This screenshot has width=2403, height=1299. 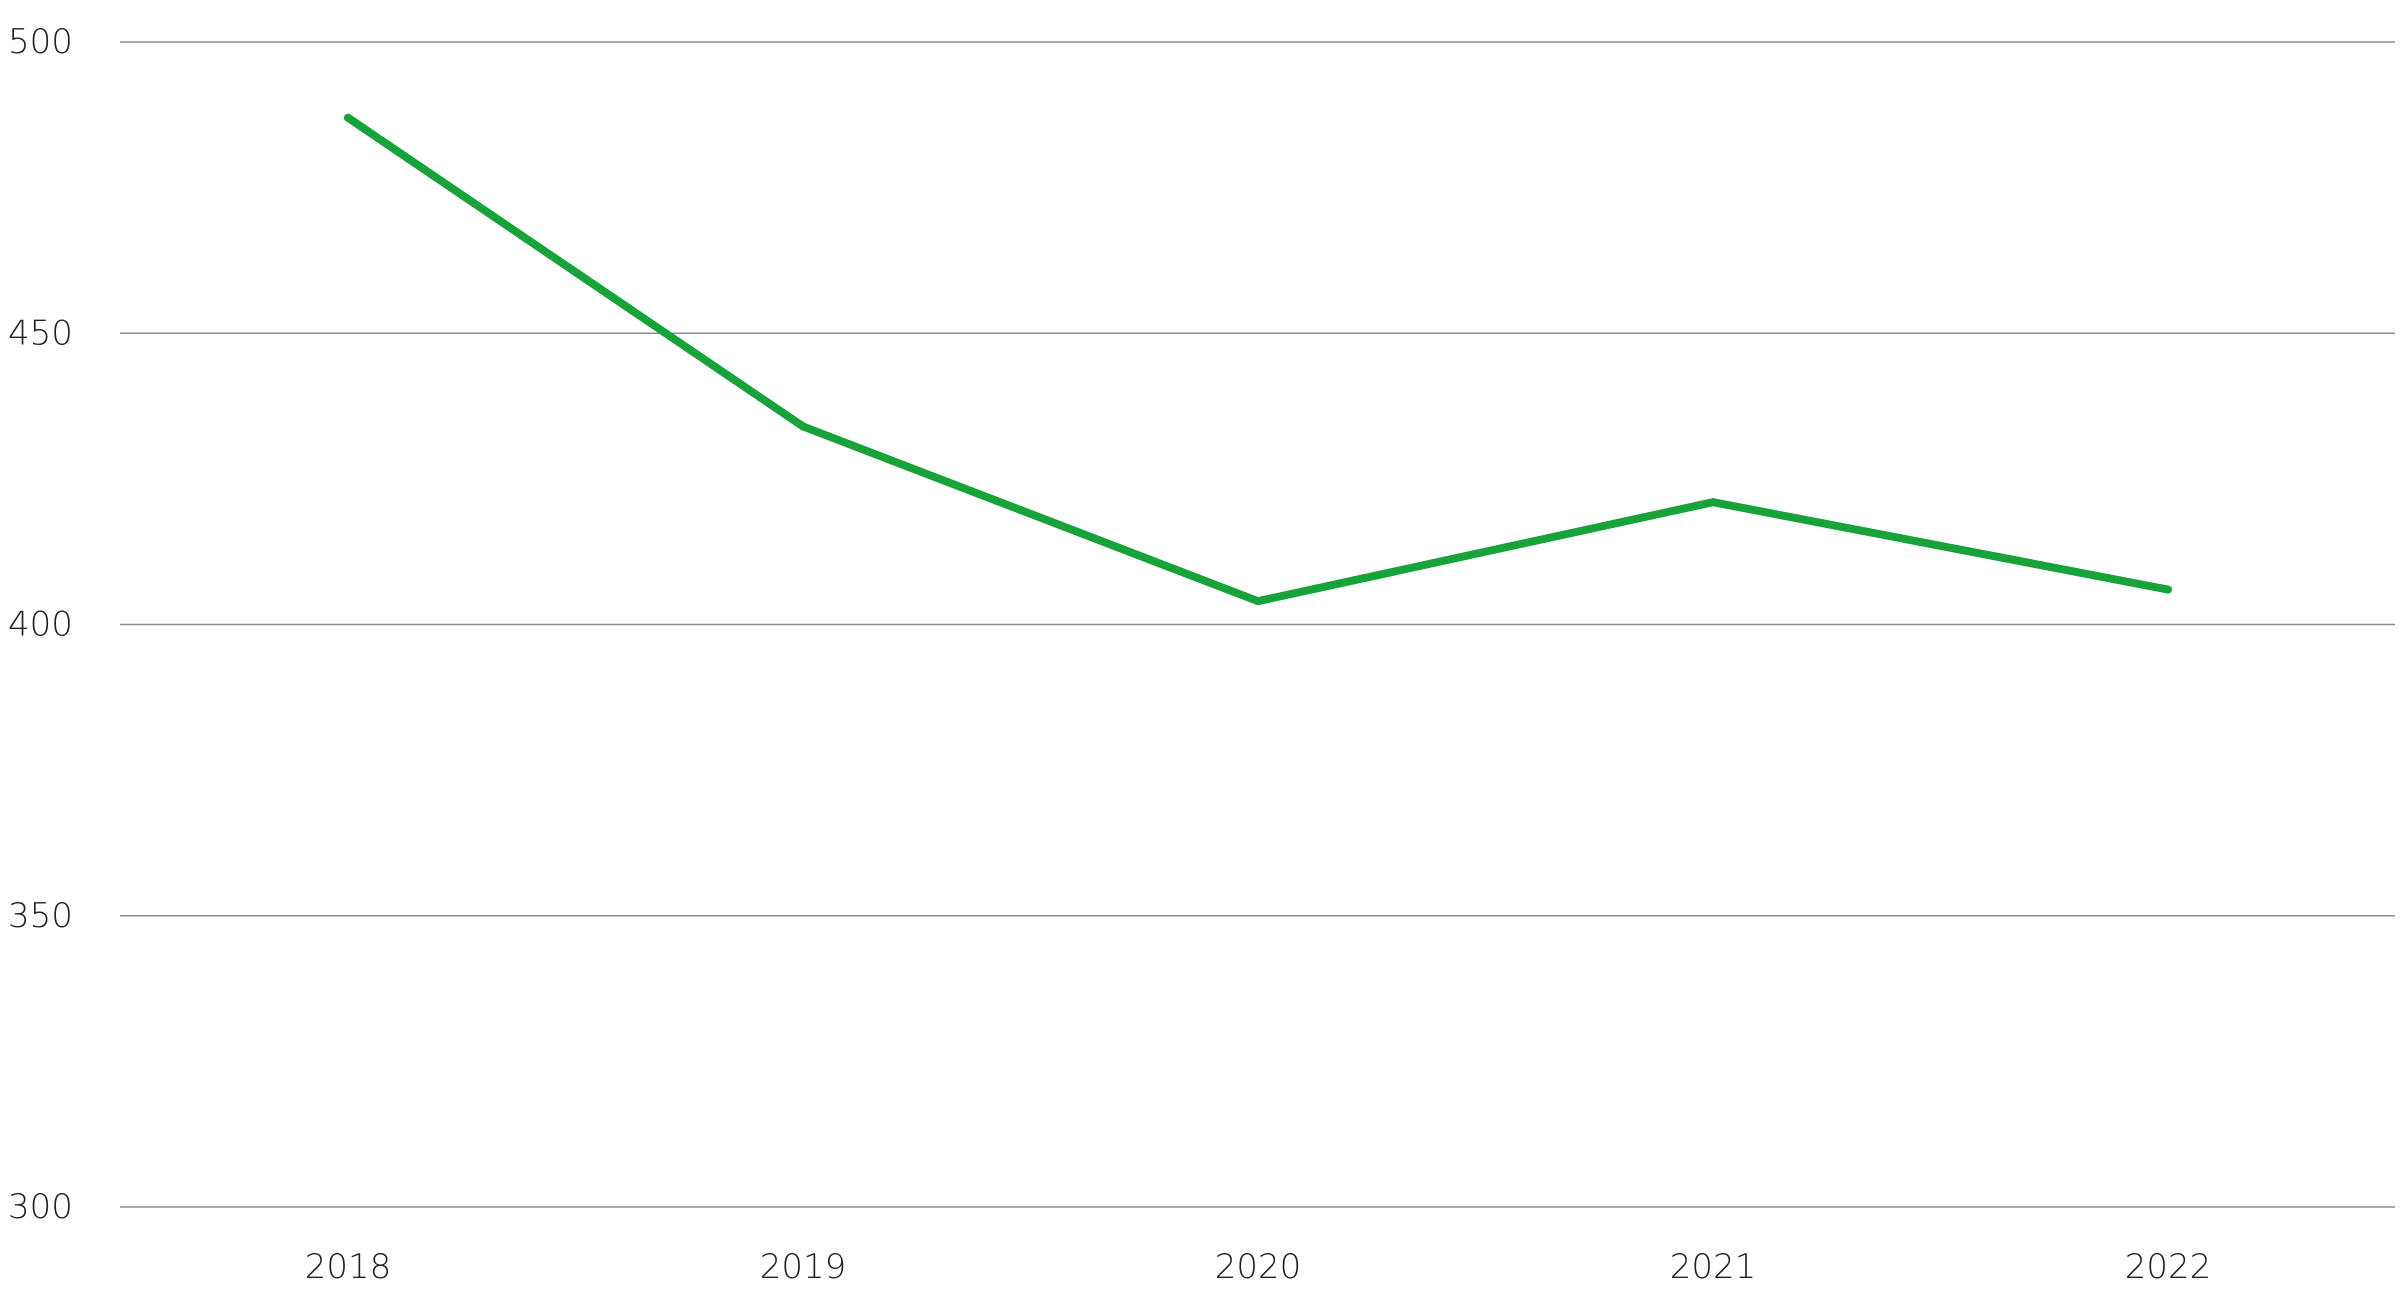 I want to click on x-axis-tick-labels: 2018 2019 2020 2021 2022, so click(x=1258, y=1267).